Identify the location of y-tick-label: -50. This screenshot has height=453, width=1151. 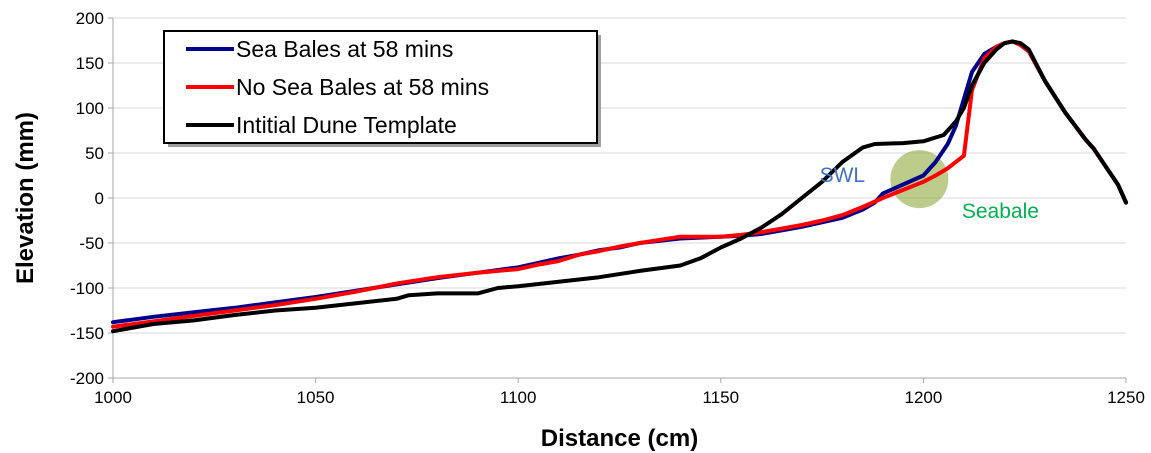
(91, 243).